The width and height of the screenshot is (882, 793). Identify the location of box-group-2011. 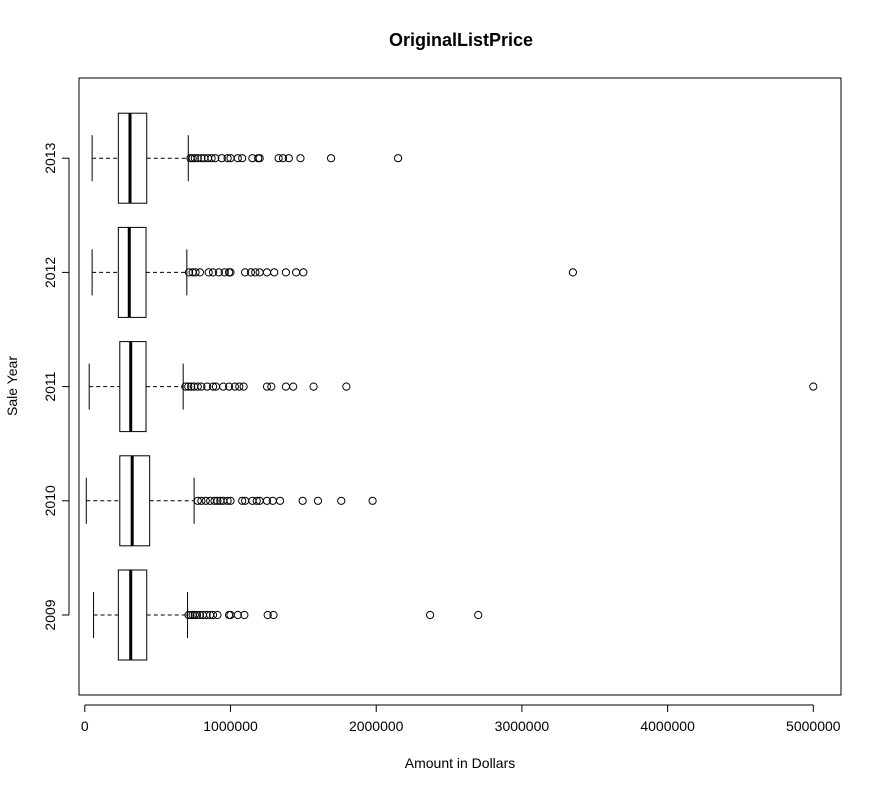
(453, 387).